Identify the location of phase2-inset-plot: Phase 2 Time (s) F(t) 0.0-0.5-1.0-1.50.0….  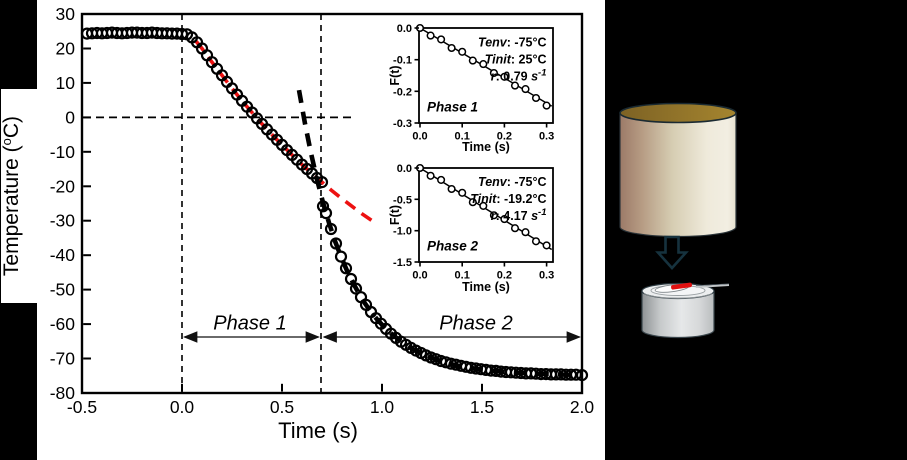
(471, 228).